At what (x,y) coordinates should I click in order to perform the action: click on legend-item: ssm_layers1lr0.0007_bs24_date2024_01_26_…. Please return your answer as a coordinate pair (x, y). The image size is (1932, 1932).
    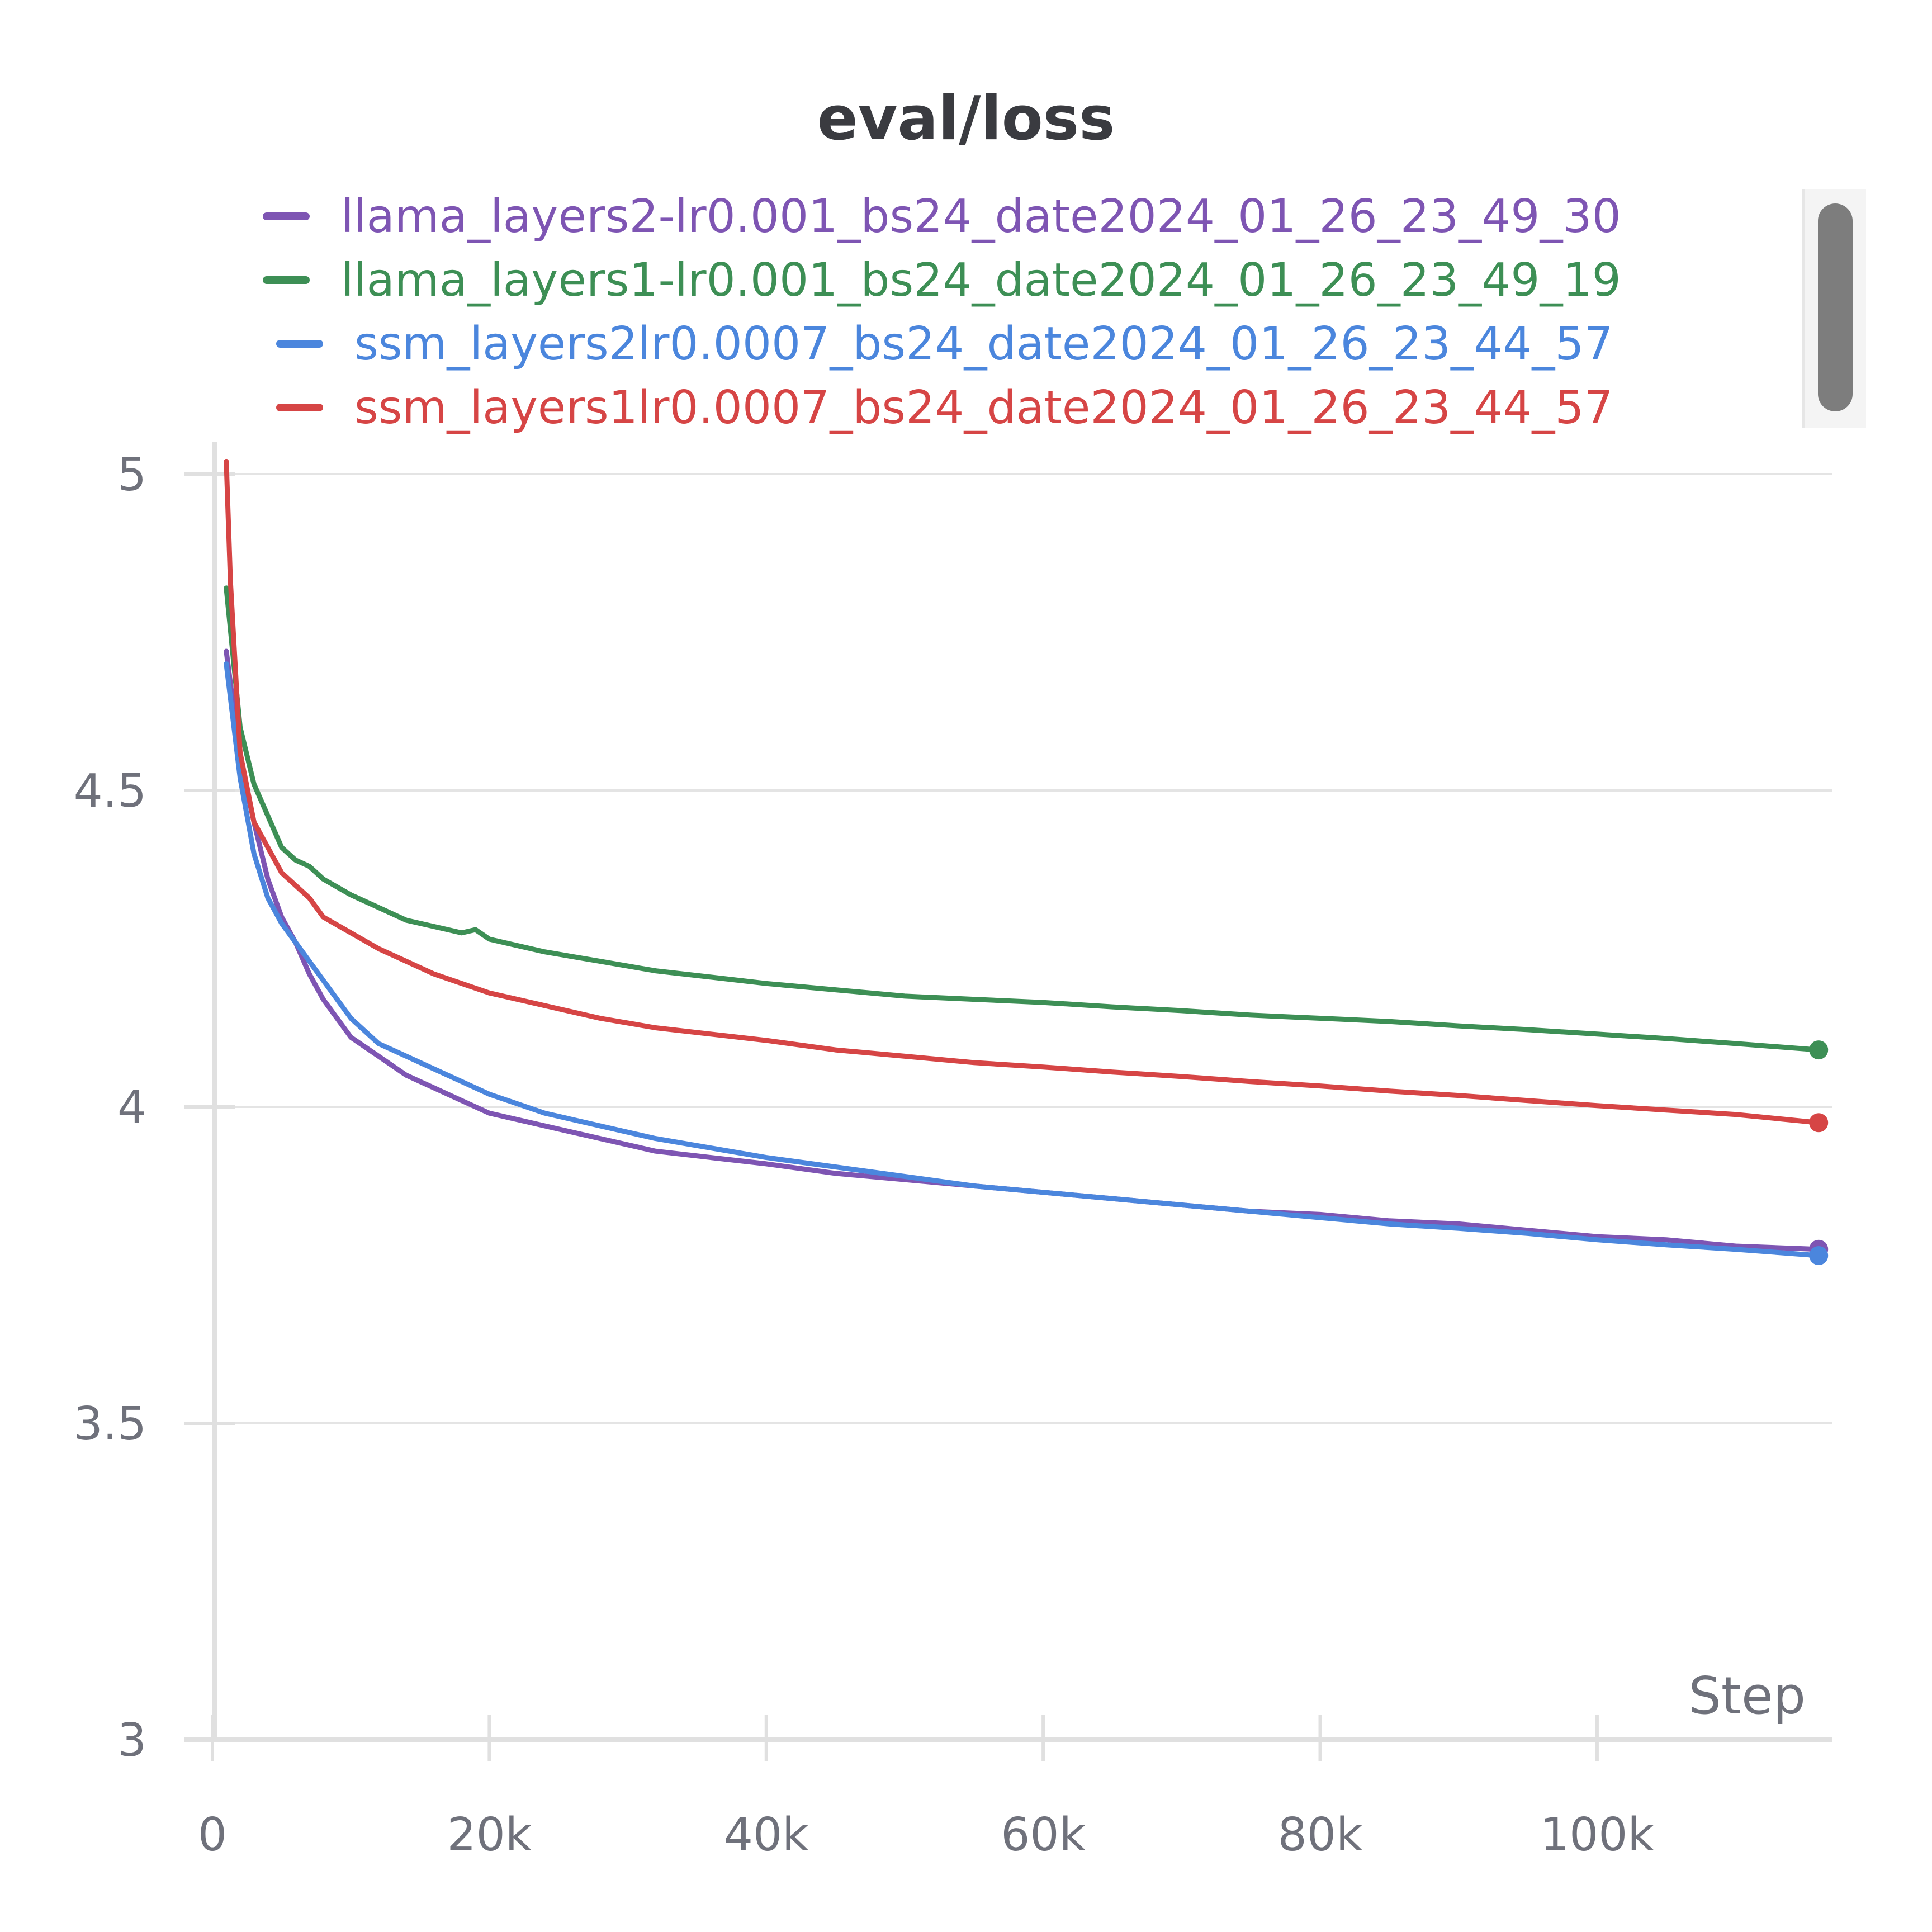
    Looking at the image, I should click on (948, 407).